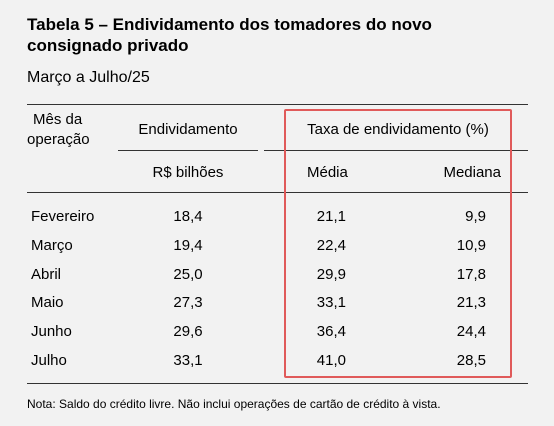 This screenshot has height=426, width=554. I want to click on header-rate: Taxa de endividamento (%), so click(398, 129).